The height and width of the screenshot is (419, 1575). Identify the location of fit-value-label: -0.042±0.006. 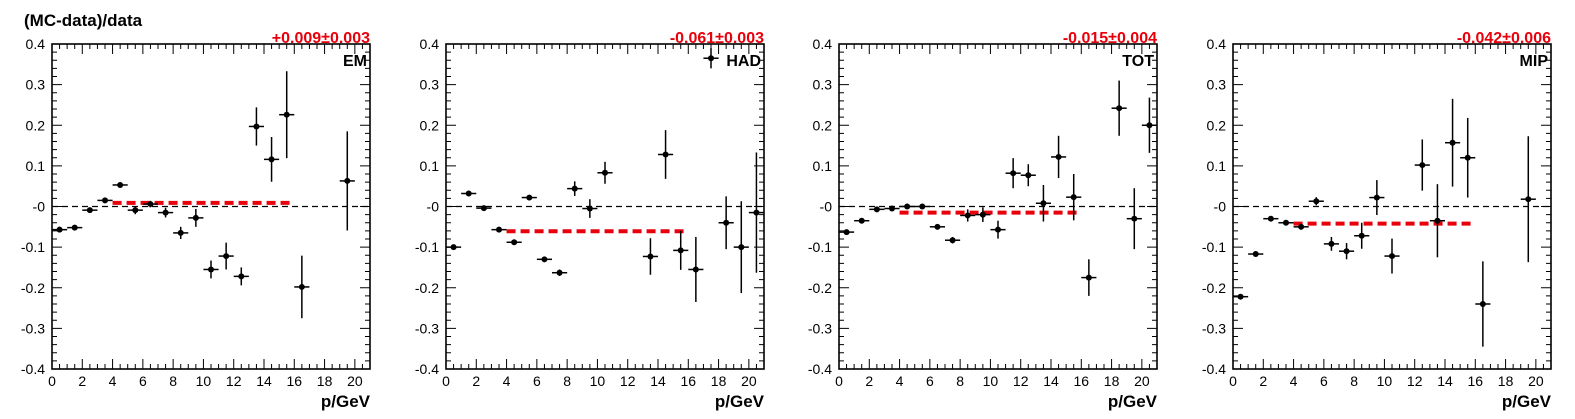
(1504, 38).